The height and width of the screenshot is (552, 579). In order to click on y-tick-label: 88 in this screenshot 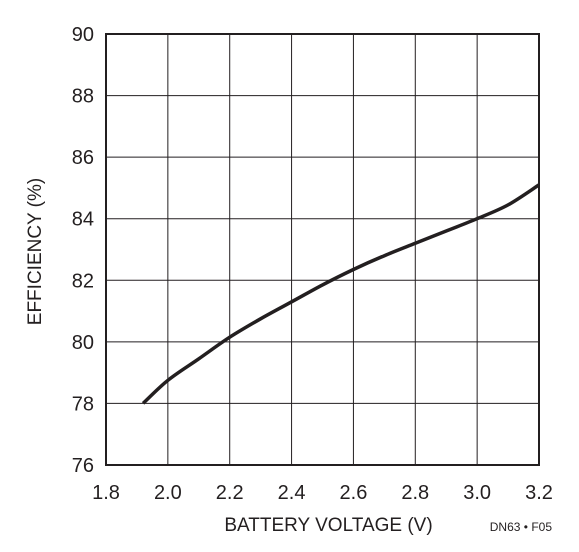, I will do `click(83, 97)`.